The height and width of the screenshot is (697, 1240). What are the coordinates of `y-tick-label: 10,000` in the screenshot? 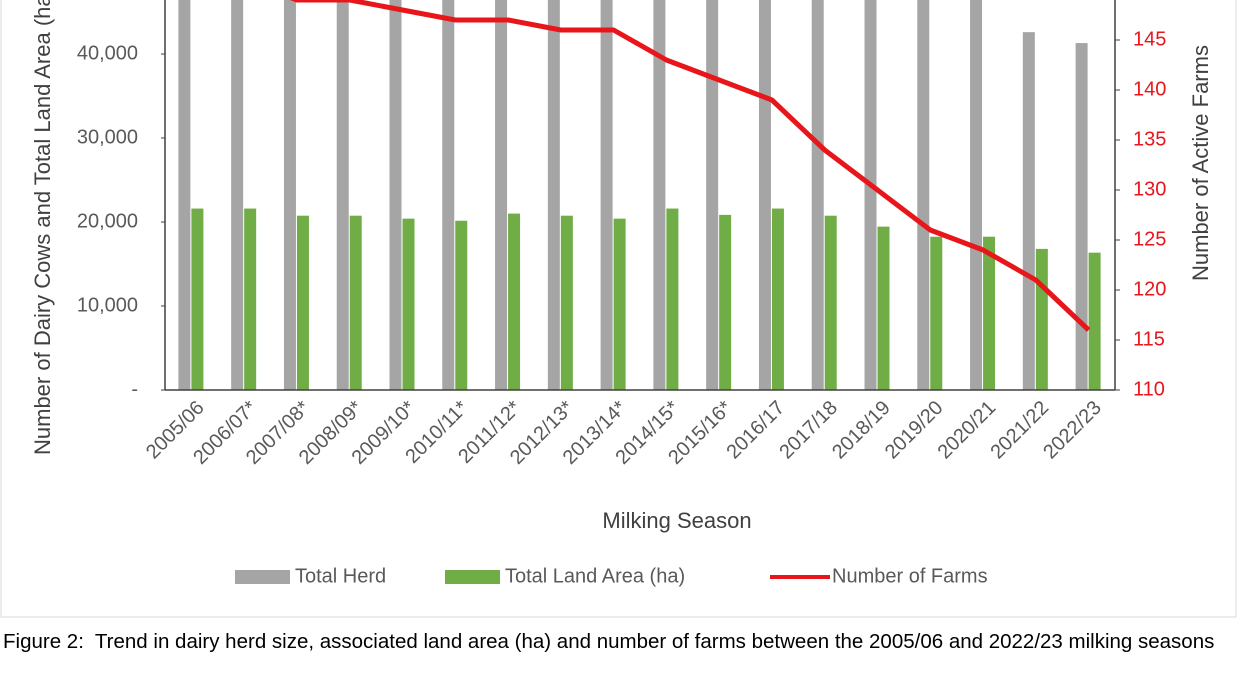 It's located at (107, 305).